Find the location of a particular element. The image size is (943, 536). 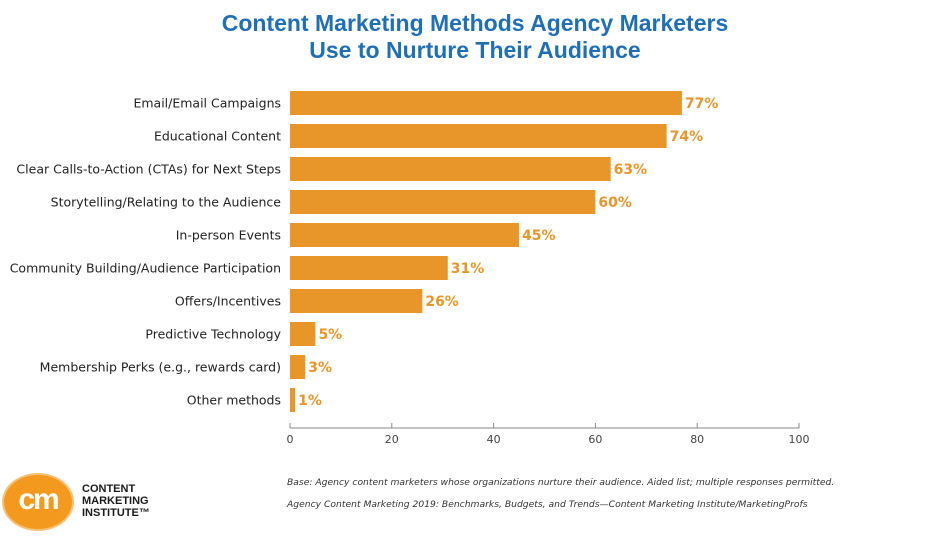

cmi-logo-mark: cm is located at coordinates (38, 502).